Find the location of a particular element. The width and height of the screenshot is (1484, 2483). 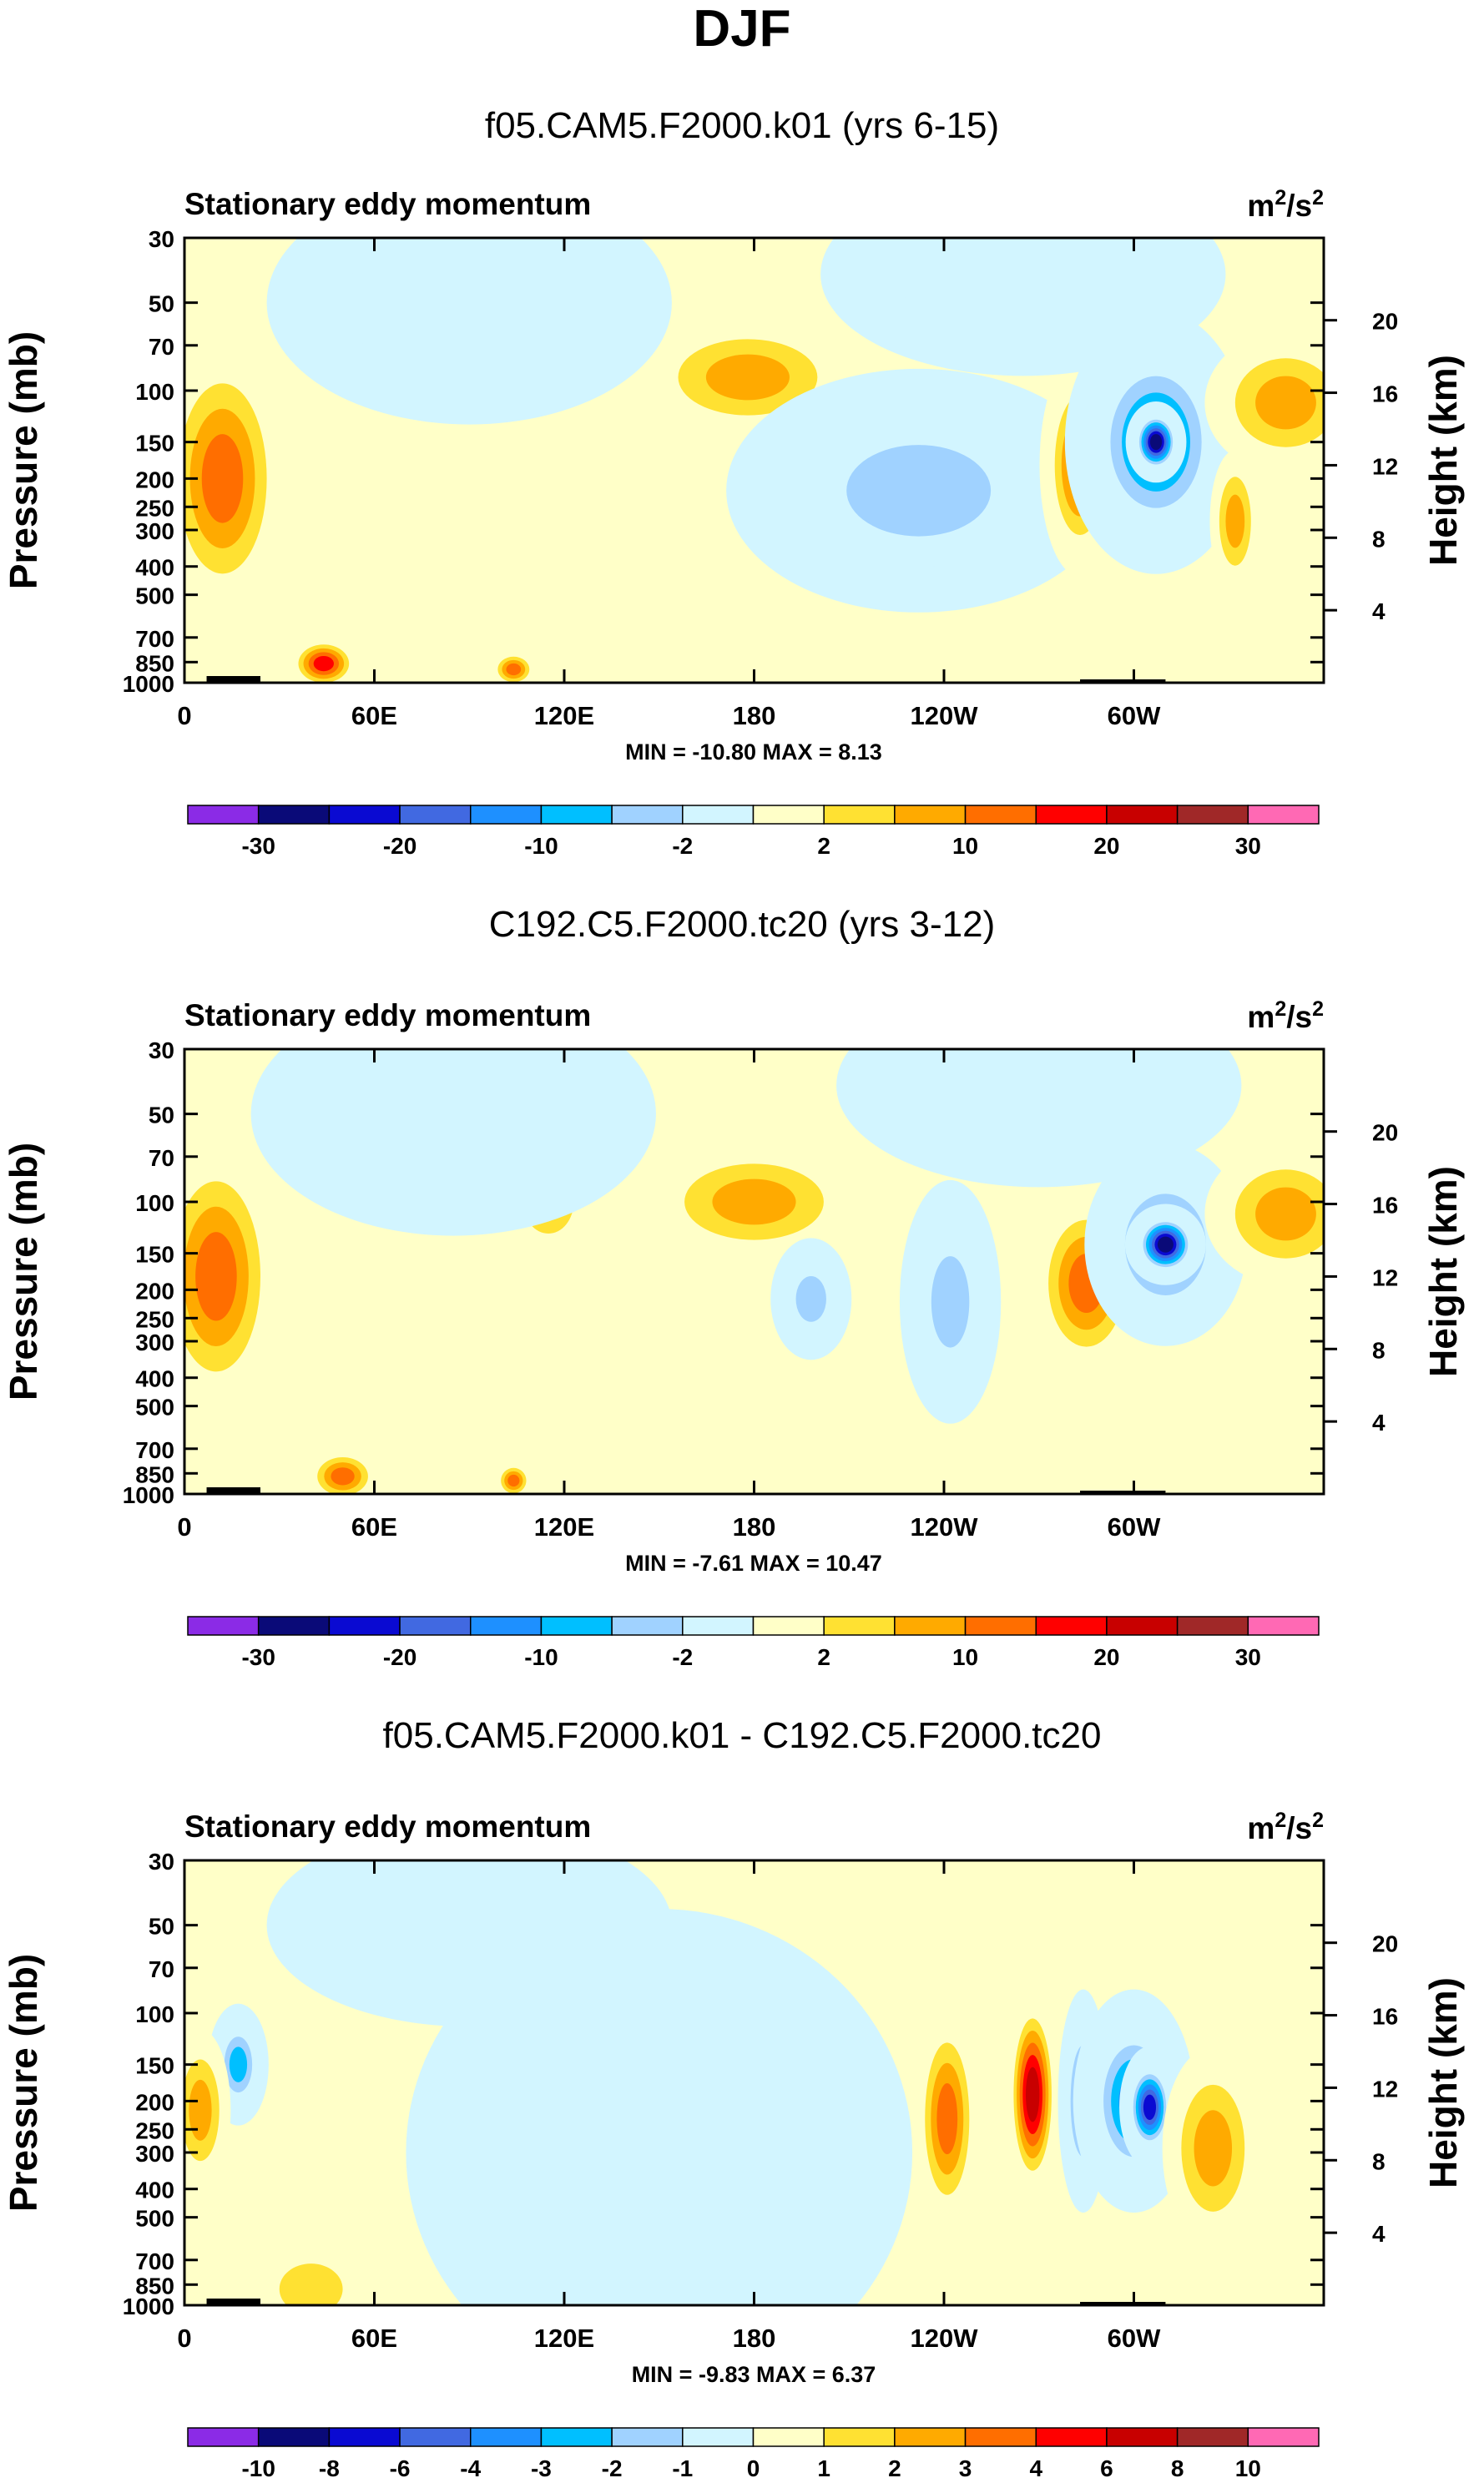

y-axis-label: Pressure (mb) is located at coordinates (23, 1272).